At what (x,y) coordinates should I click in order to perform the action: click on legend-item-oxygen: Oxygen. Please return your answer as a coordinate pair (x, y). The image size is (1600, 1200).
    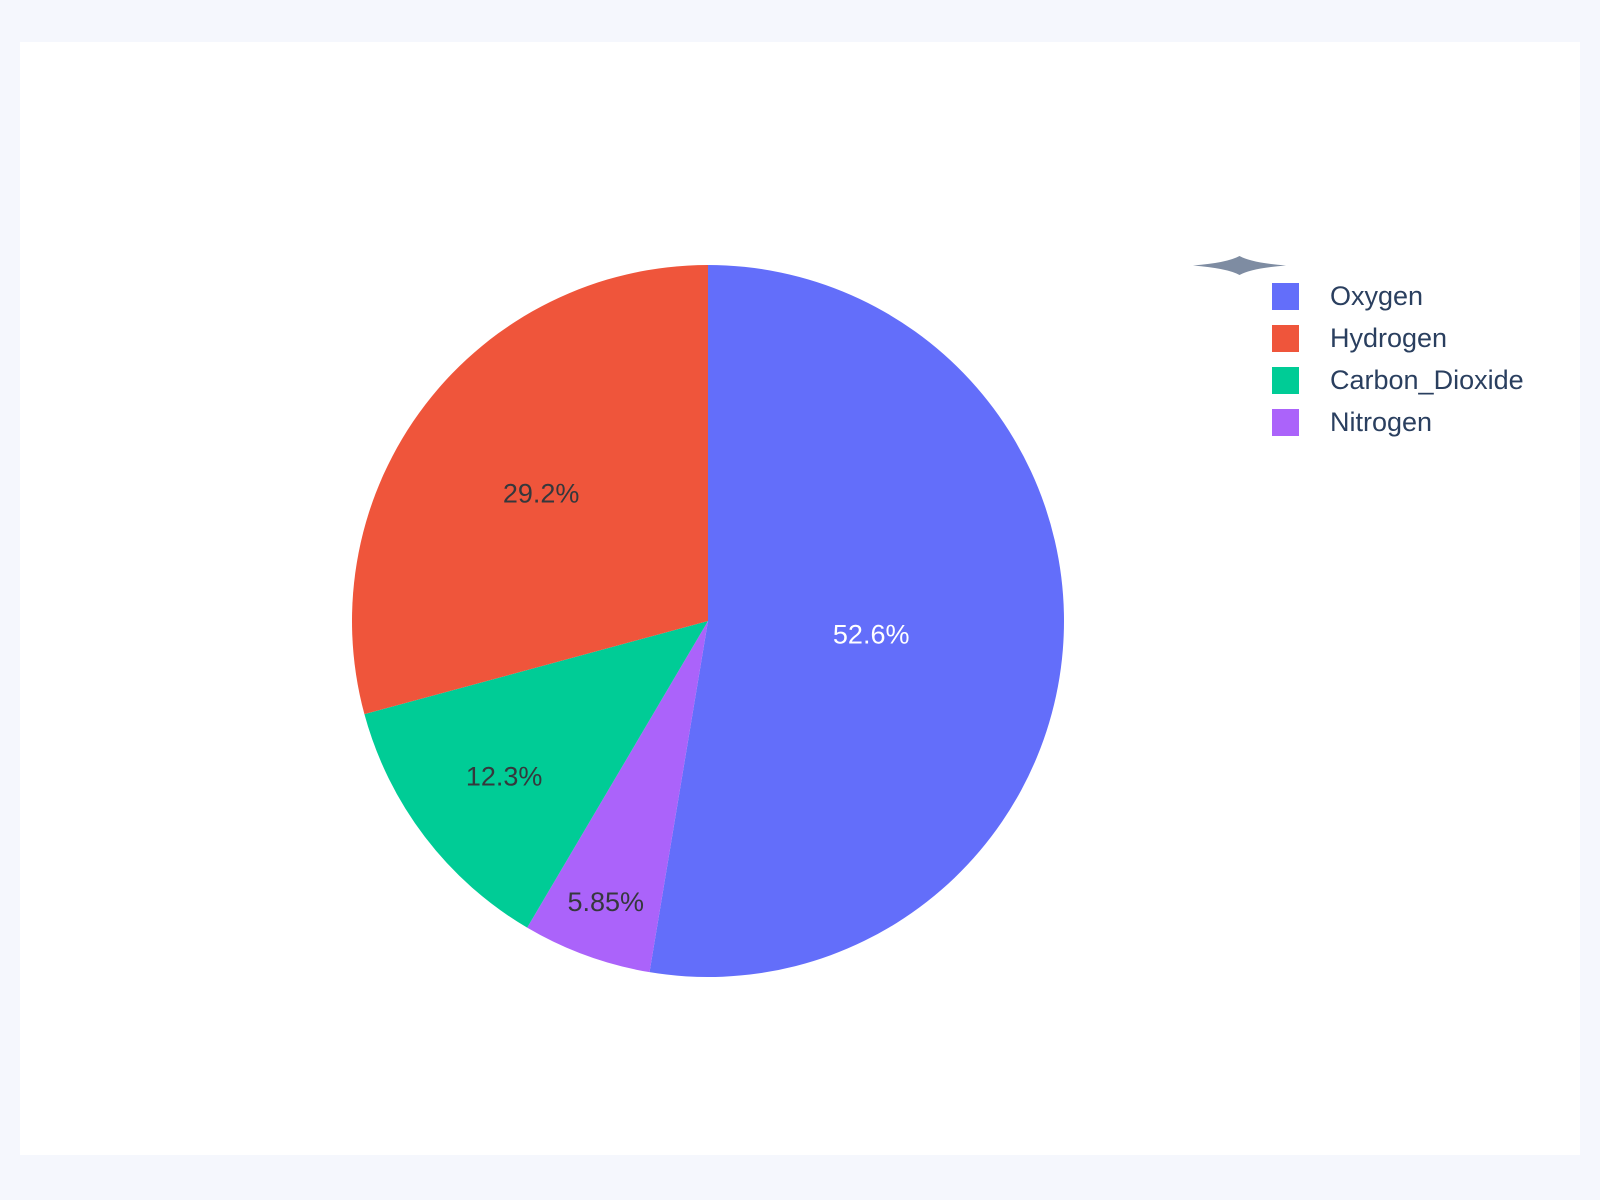
    Looking at the image, I should click on (1398, 296).